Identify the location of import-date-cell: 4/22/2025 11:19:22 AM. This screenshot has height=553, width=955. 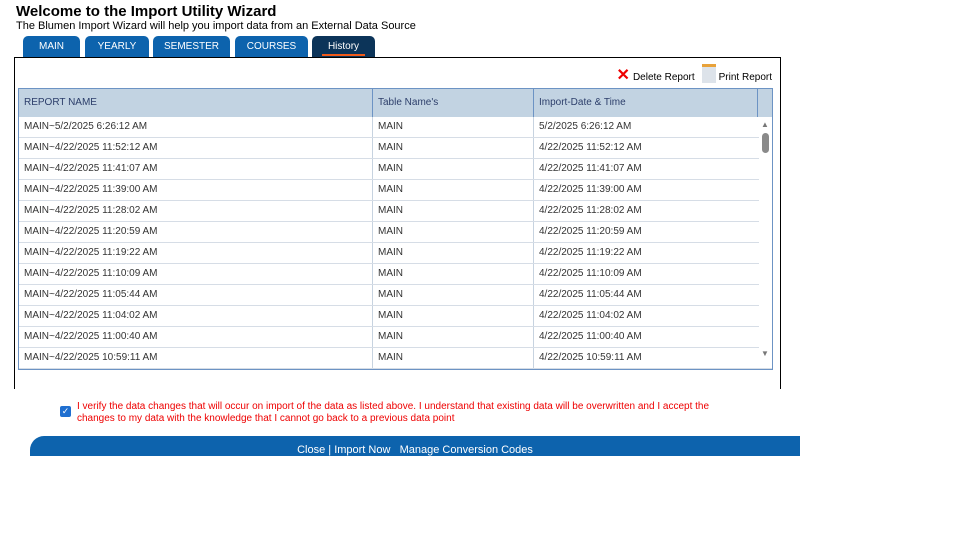
(590, 252).